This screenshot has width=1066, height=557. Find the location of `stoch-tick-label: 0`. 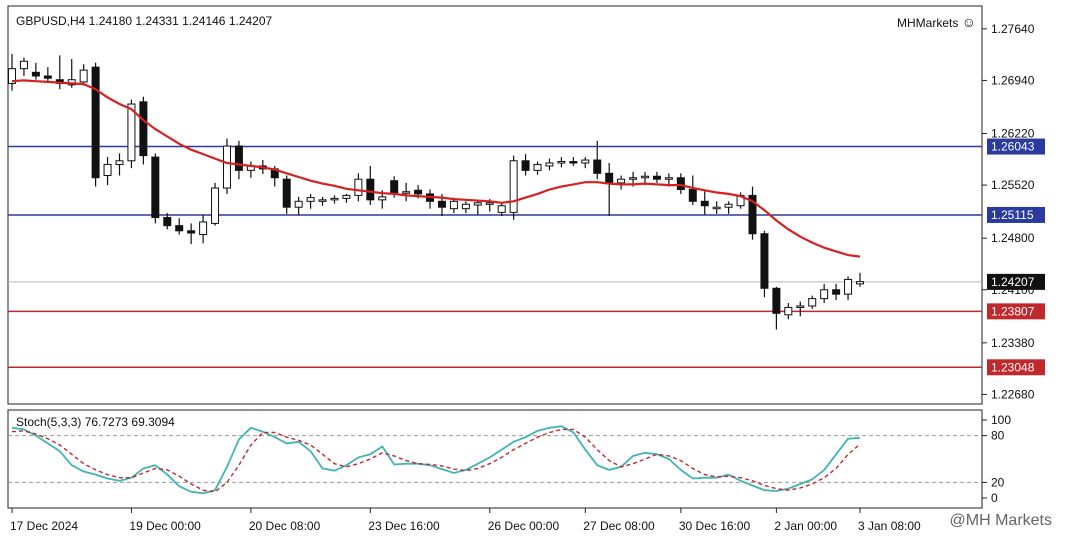

stoch-tick-label: 0 is located at coordinates (994, 498).